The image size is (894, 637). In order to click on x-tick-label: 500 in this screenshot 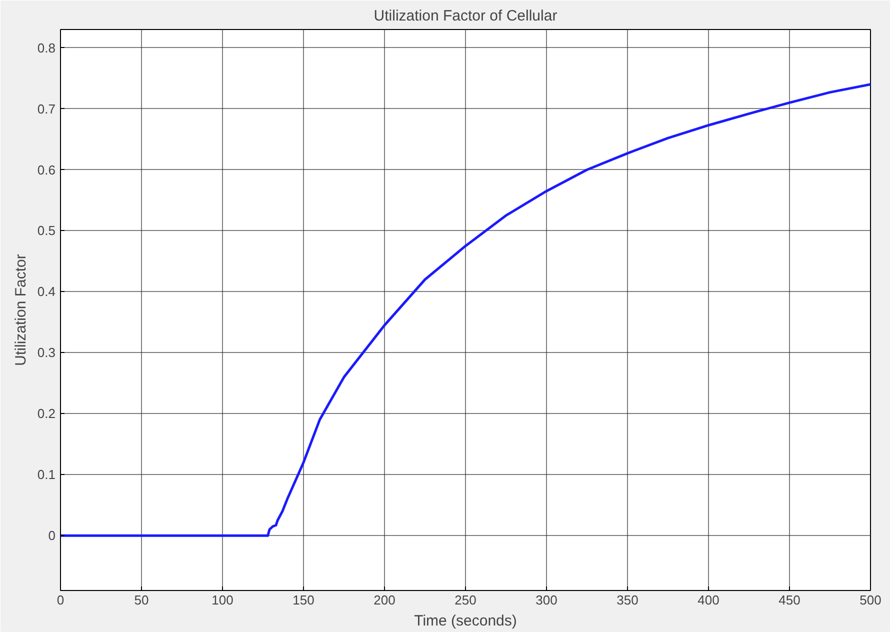, I will do `click(871, 600)`.